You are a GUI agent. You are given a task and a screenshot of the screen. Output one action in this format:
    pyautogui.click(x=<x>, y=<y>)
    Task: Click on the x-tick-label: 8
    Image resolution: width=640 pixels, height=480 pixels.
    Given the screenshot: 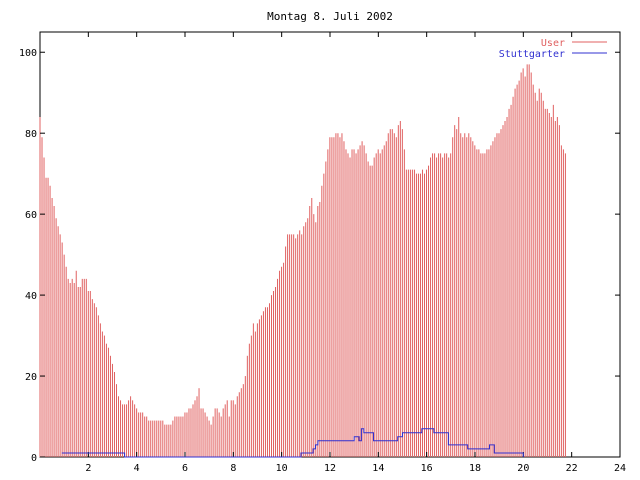 What is the action you would take?
    pyautogui.click(x=233, y=468)
    